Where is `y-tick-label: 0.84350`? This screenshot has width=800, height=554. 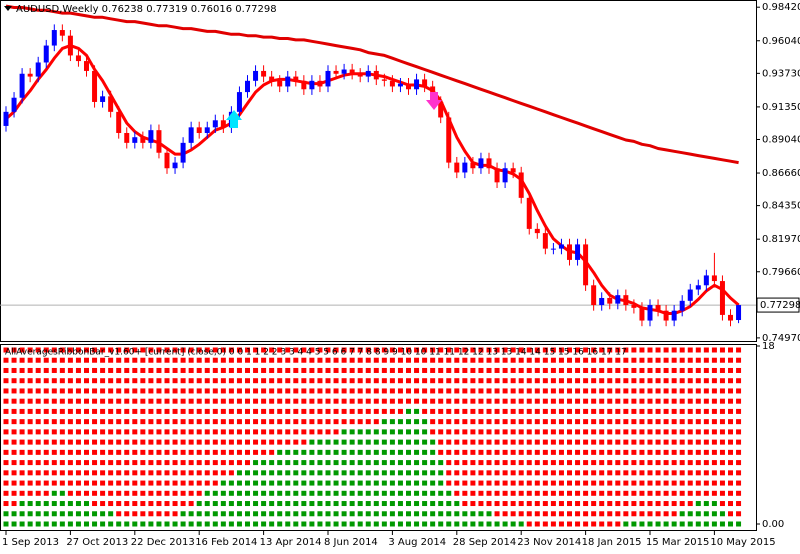
y-tick-label: 0.84350 is located at coordinates (781, 206).